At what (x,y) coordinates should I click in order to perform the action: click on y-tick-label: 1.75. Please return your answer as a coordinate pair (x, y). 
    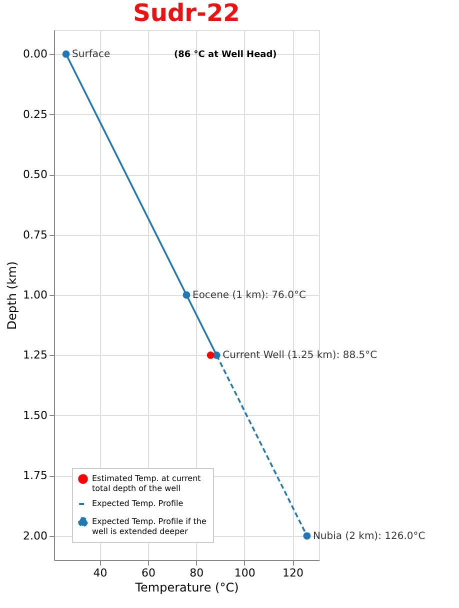
    Looking at the image, I should click on (35, 475).